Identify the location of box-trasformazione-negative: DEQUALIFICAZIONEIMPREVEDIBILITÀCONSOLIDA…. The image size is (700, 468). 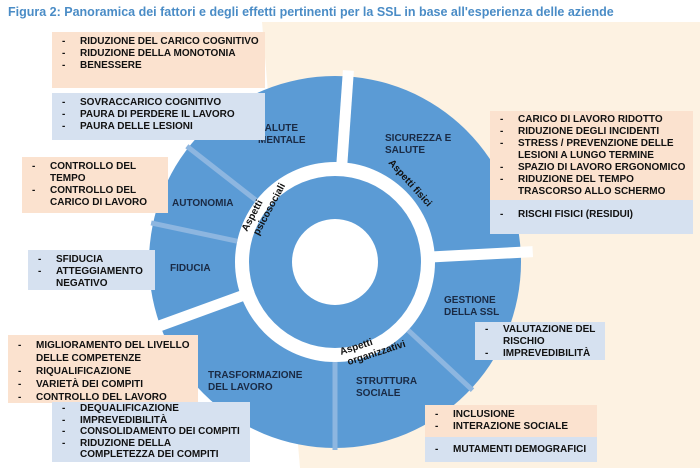
(151, 432).